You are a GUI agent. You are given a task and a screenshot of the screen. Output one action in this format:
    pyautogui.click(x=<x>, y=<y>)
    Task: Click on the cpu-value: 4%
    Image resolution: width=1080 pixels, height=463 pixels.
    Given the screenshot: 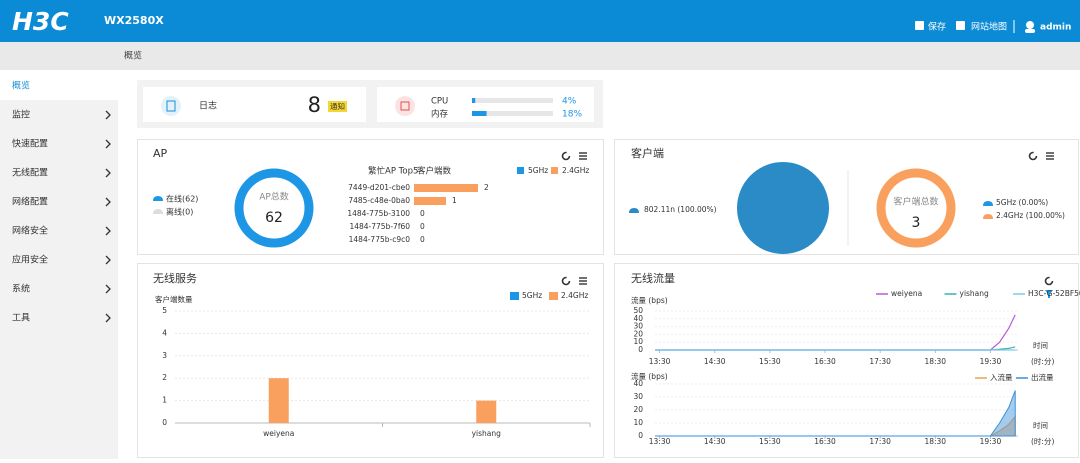 What is the action you would take?
    pyautogui.click(x=569, y=102)
    